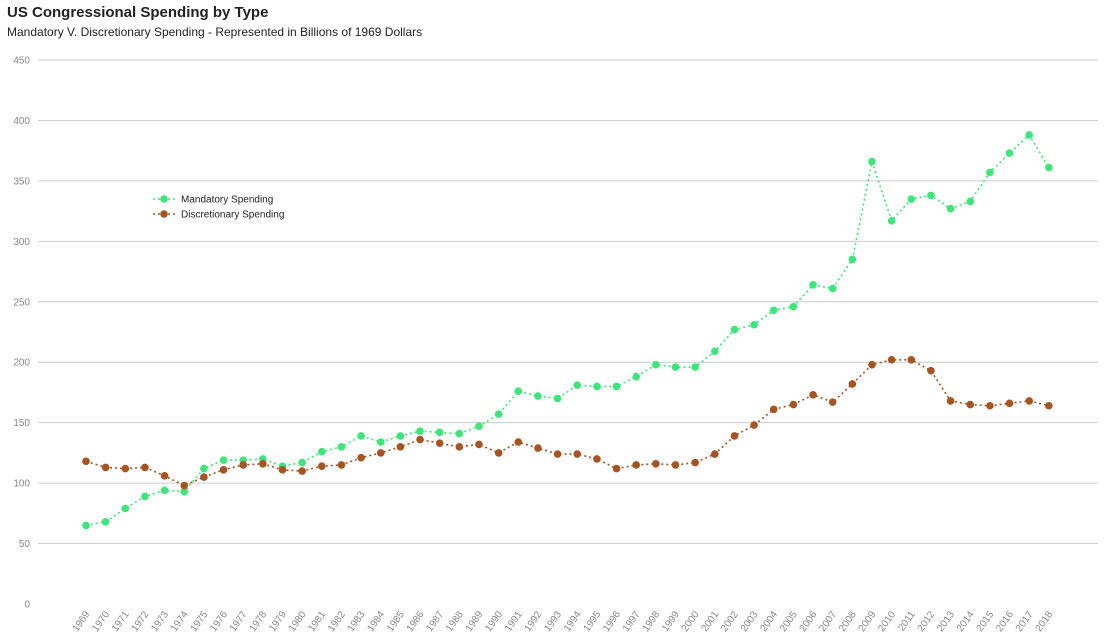 The width and height of the screenshot is (1105, 641). What do you see at coordinates (612, 621) in the screenshot?
I see `x-tick-label: 1996` at bounding box center [612, 621].